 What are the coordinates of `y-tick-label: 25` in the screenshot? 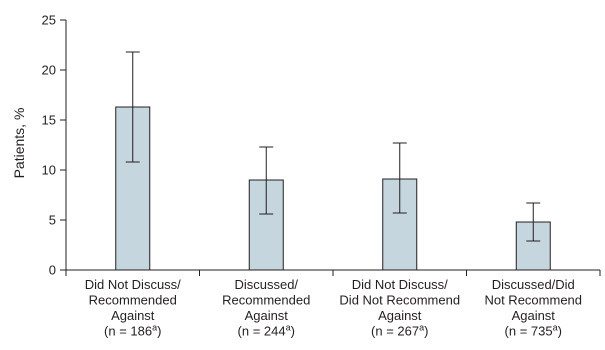 It's located at (49, 20).